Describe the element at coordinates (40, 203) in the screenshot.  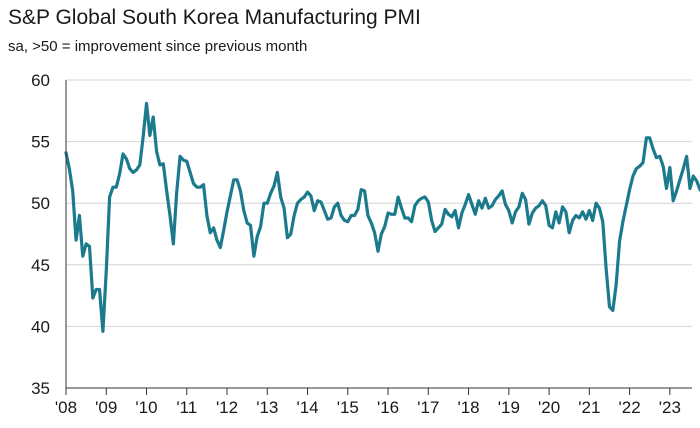
I see `ytick-label-50: 50` at that location.